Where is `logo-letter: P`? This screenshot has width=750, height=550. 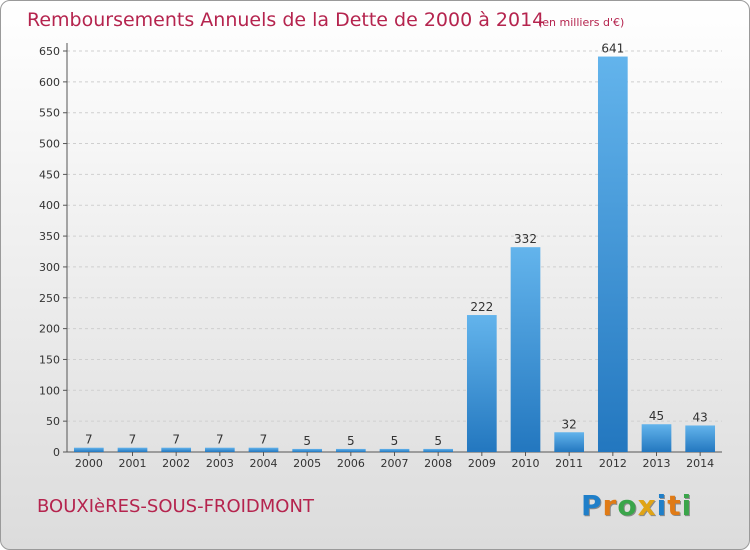
logo-letter: P is located at coordinates (592, 505).